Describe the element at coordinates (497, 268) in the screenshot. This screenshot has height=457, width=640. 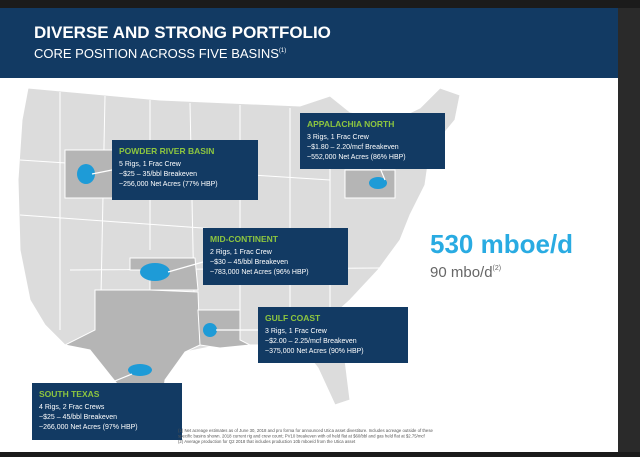
I see `oil-note: (2)` at that location.